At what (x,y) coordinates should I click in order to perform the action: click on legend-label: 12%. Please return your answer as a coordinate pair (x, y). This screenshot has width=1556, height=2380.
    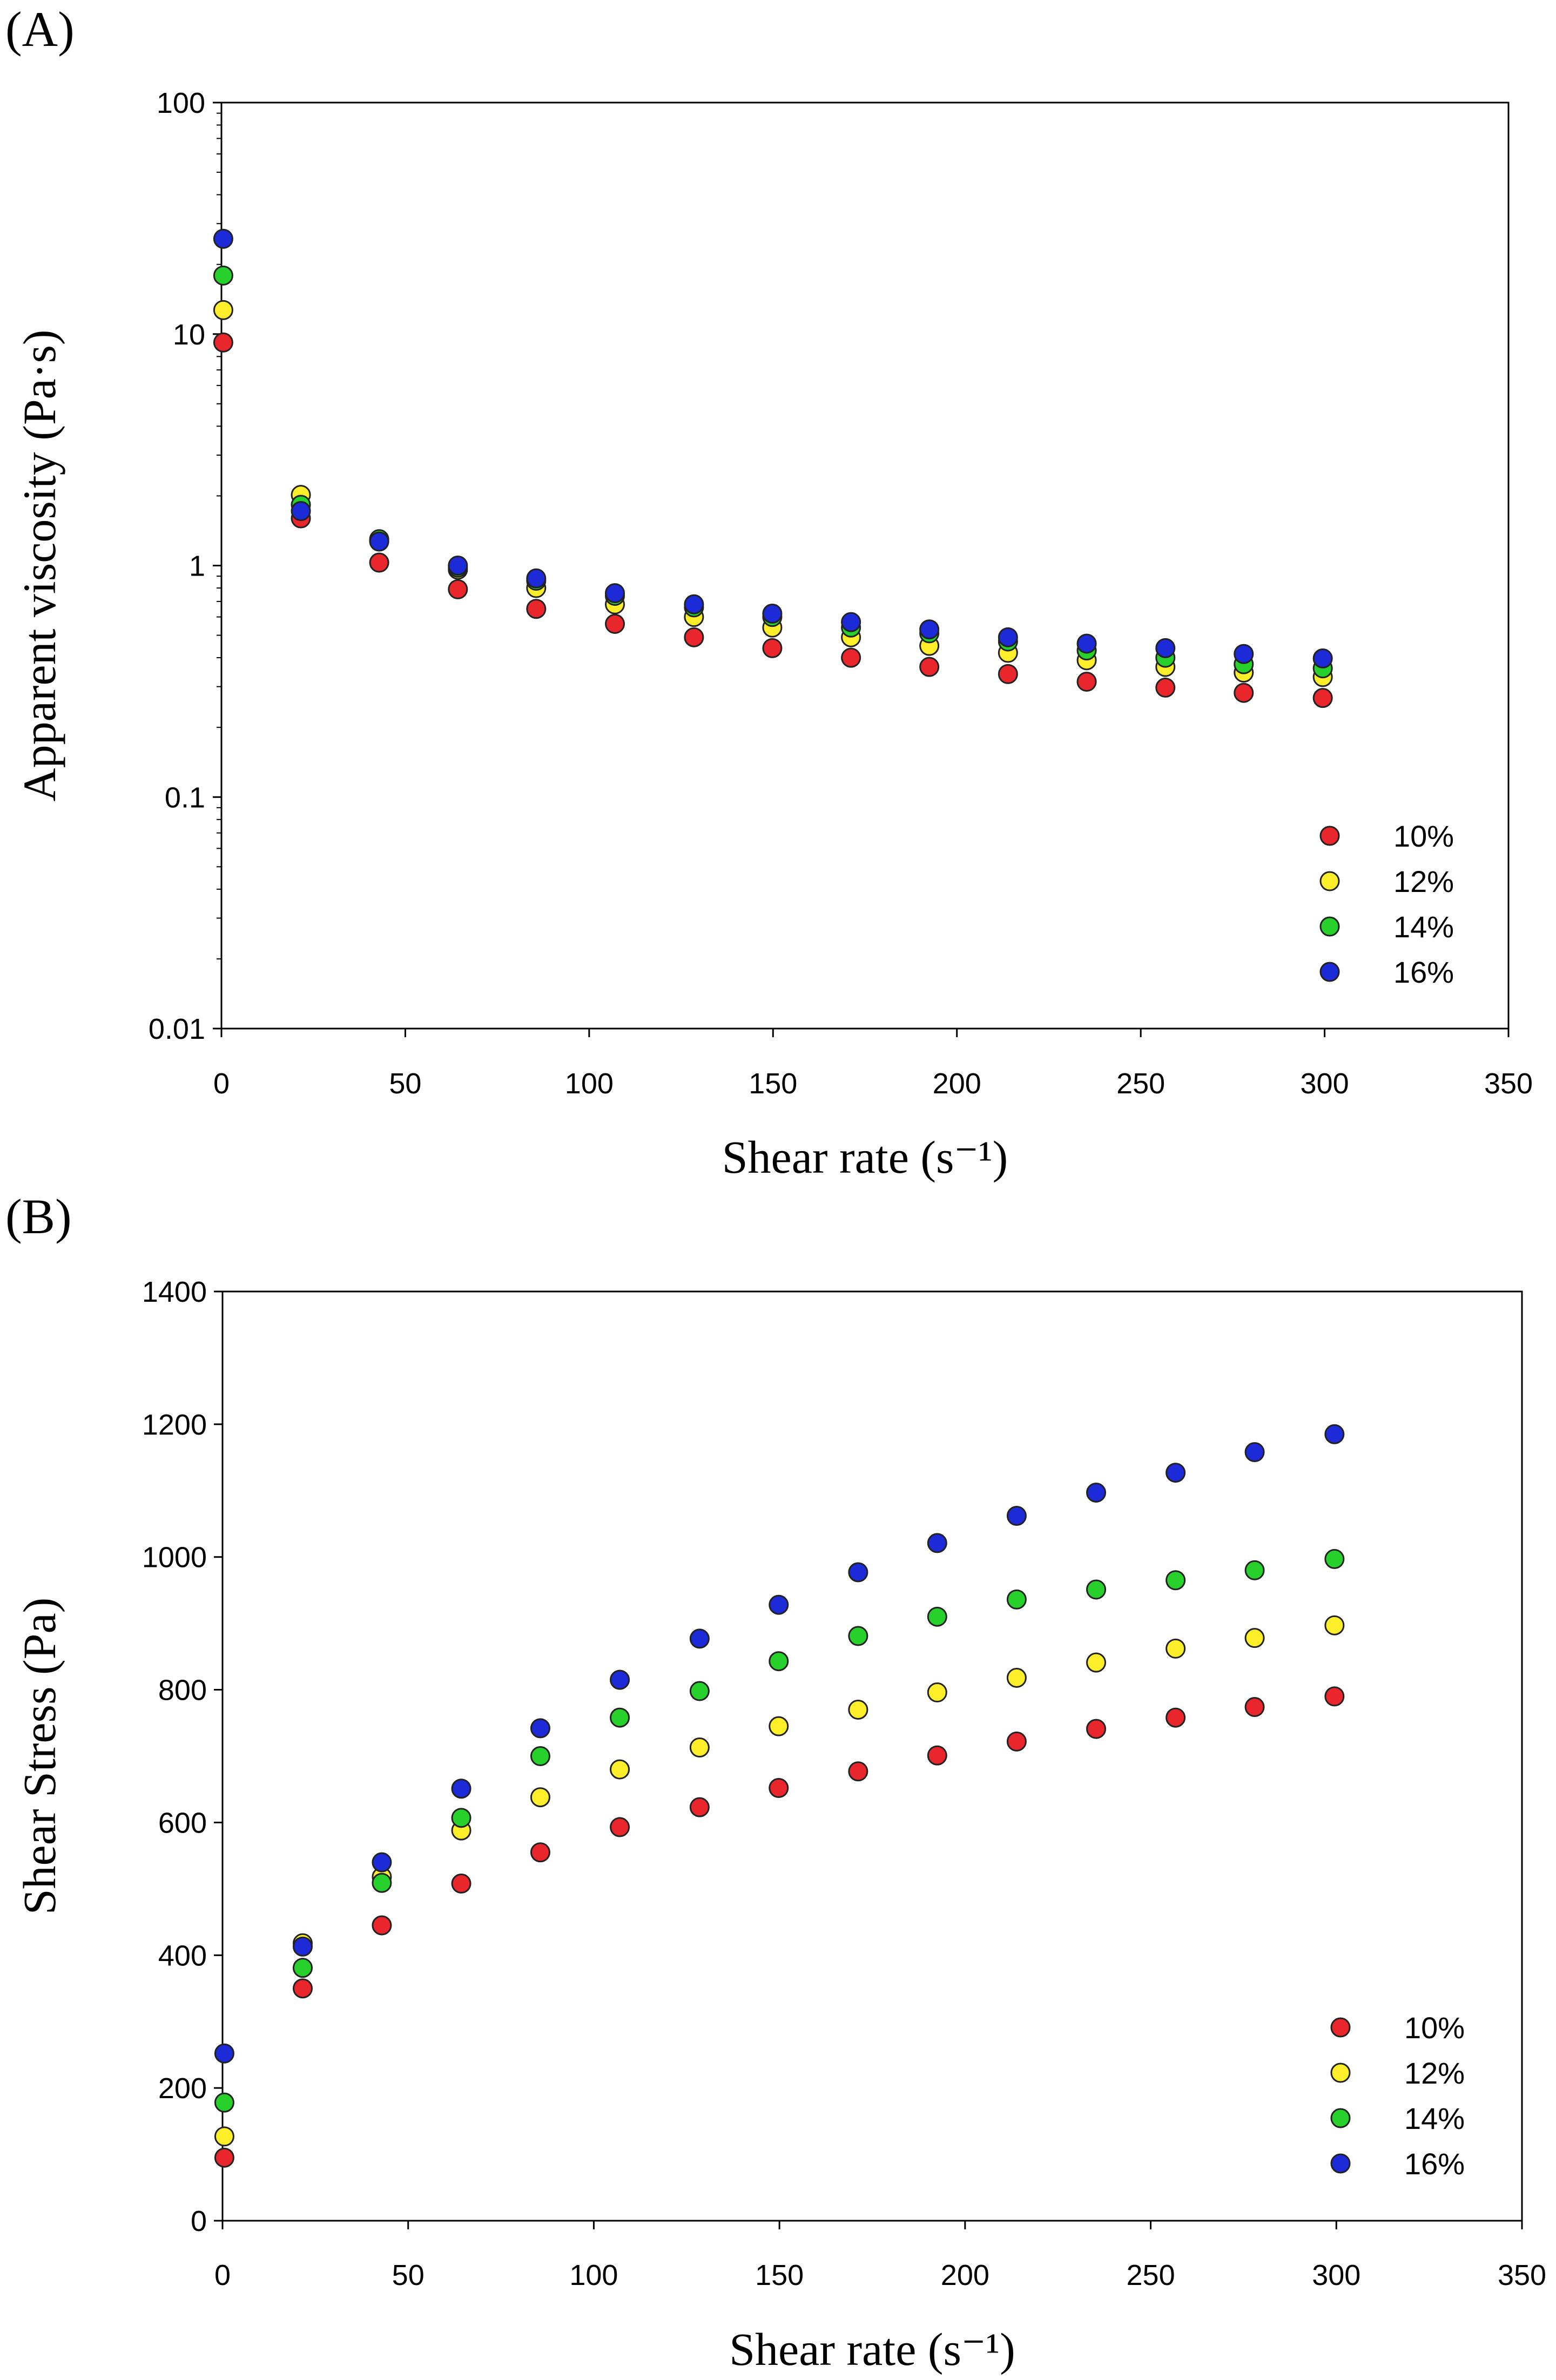
    Looking at the image, I should click on (1434, 2073).